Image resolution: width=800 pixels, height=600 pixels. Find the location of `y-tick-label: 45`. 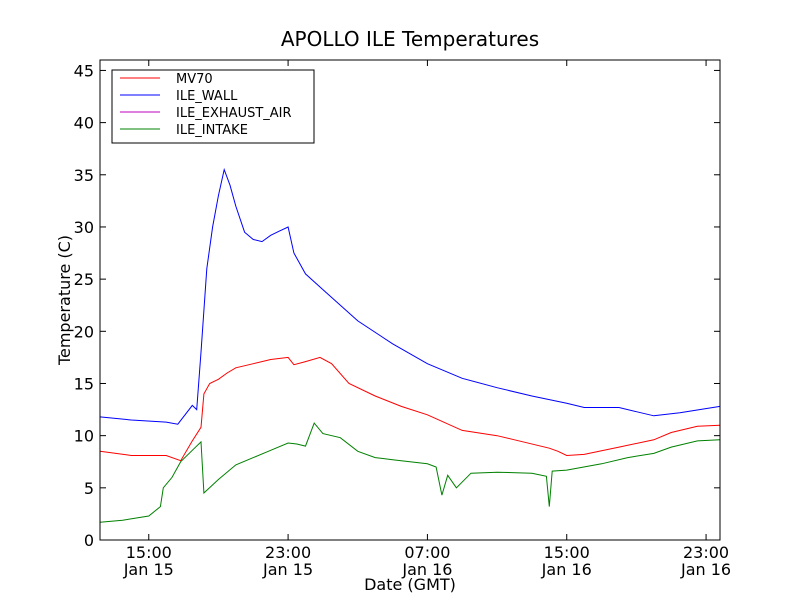

y-tick-label: 45 is located at coordinates (84, 70).